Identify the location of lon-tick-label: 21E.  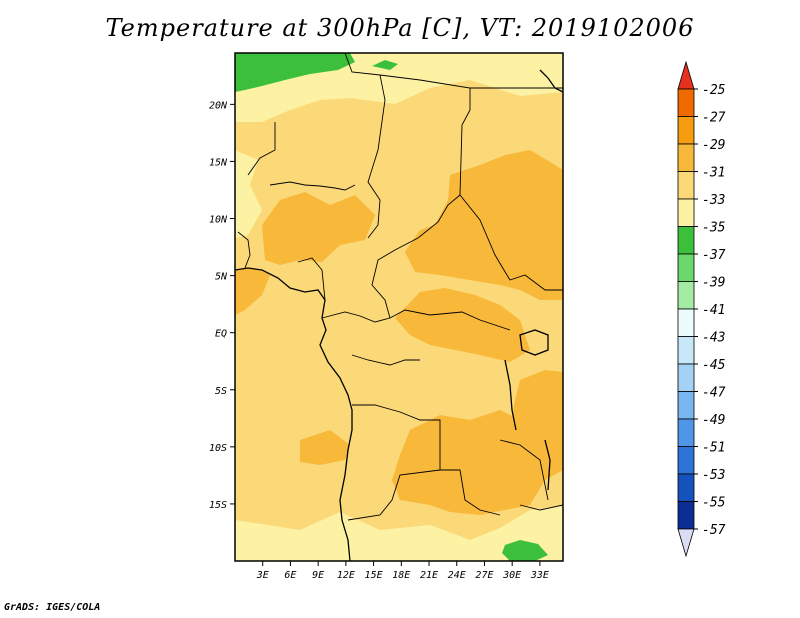
(429, 575).